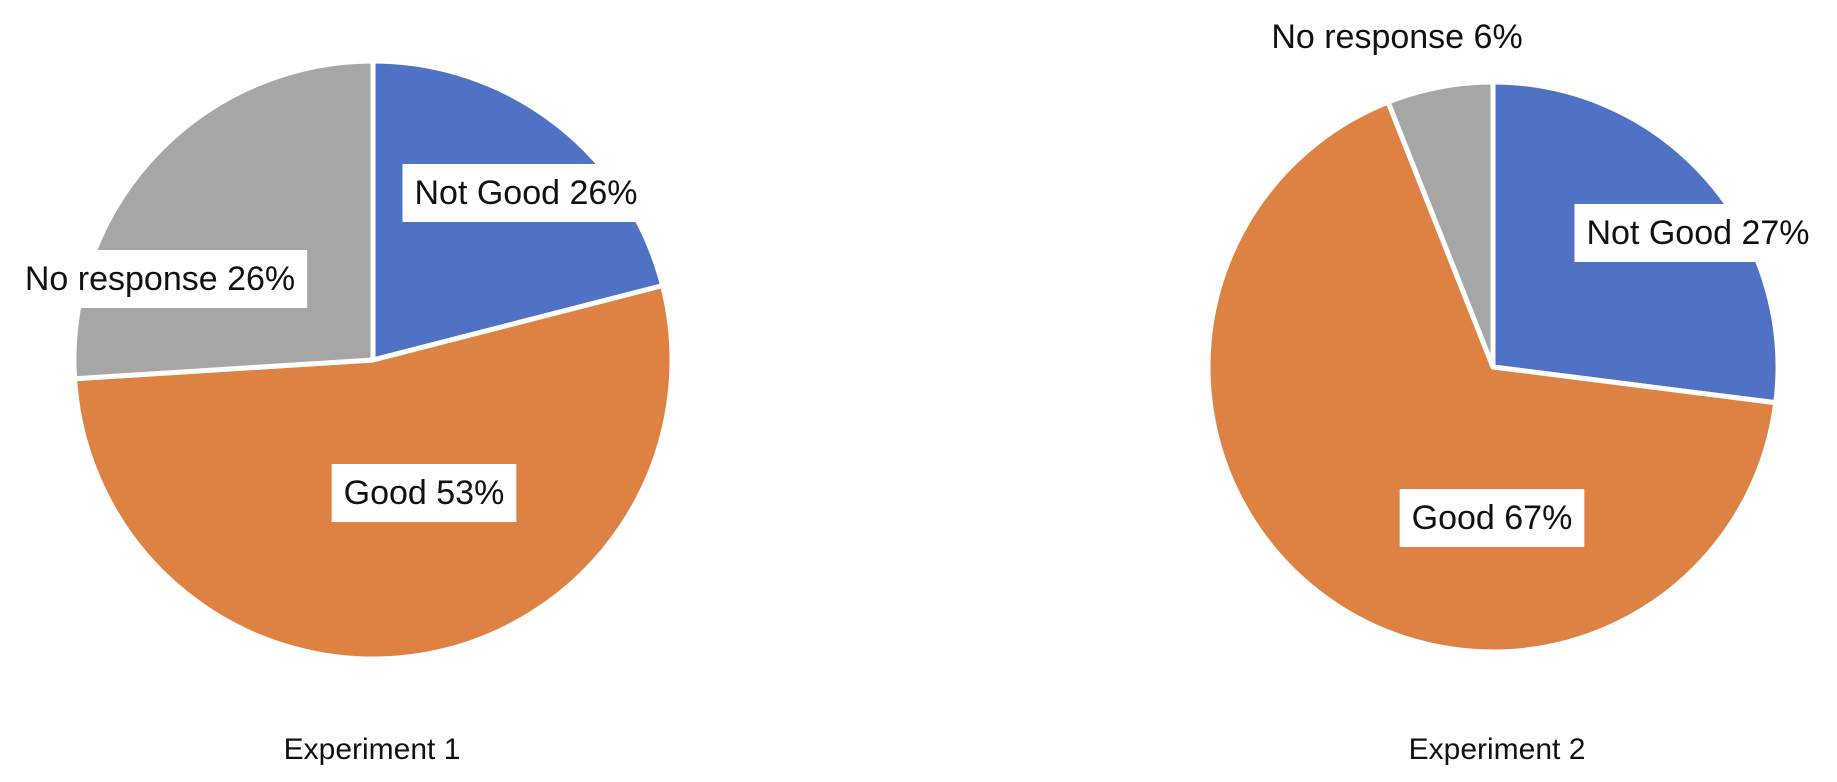 The height and width of the screenshot is (782, 1837). I want to click on data-label-good: Good 67%, so click(1492, 518).